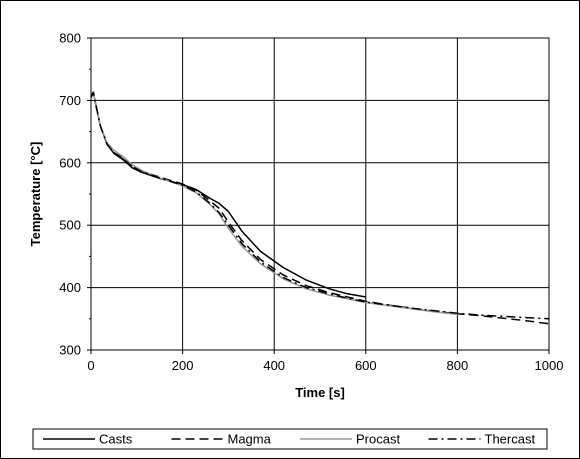  I want to click on y-tick-label: 600, so click(70, 162).